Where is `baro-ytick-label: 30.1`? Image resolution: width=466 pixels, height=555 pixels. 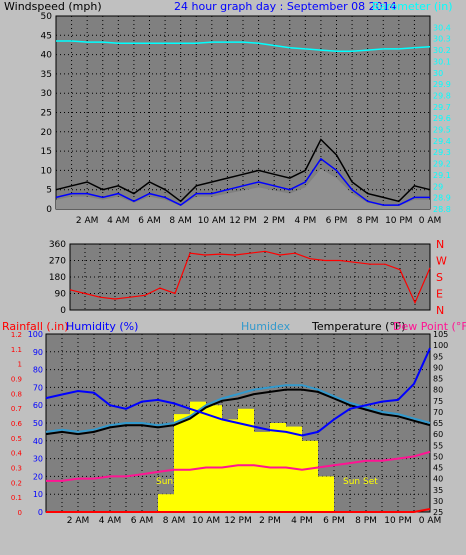 baro-ytick-label: 30.1 is located at coordinates (442, 61).